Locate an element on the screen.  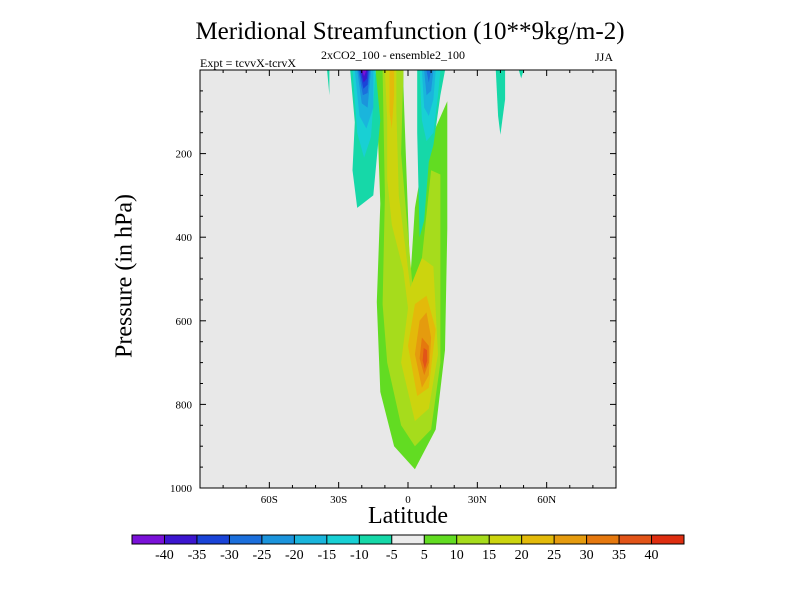
experiment-subtitle: Expt = tcvvX-tcrvX is located at coordinates (248, 63).